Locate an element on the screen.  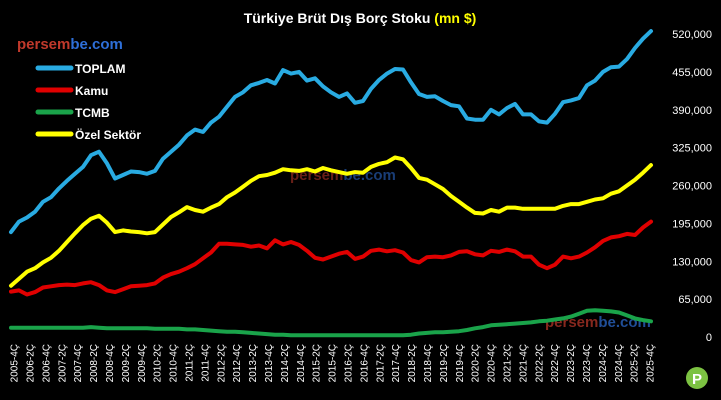
x-tick-label: 2015-4Ç is located at coordinates (333, 363).